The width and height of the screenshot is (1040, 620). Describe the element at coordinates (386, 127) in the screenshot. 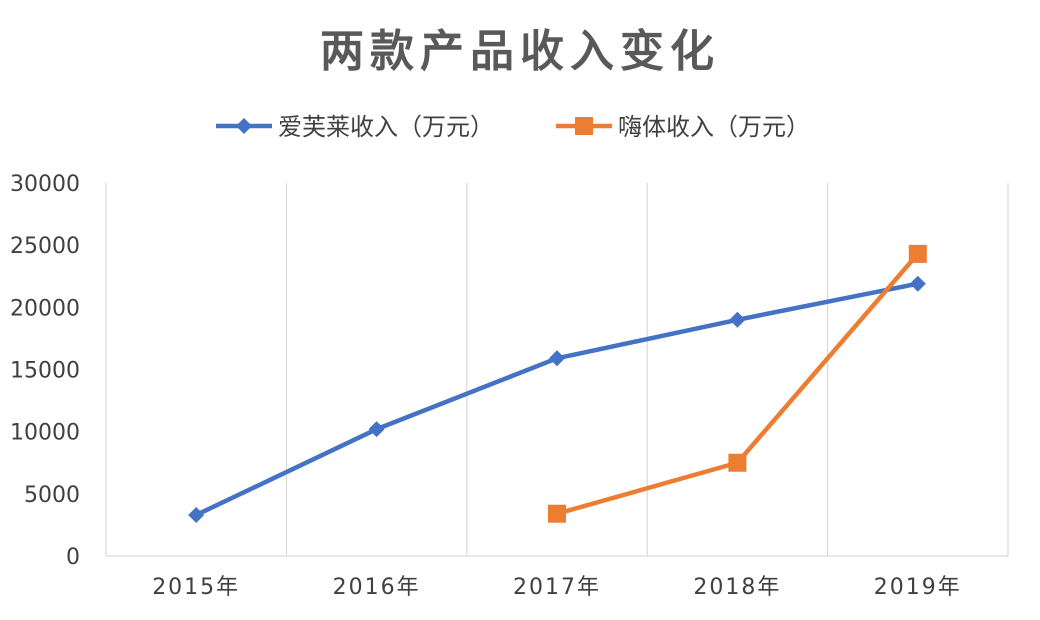

I see `legend-label: 爱芙莱收入（万元）` at that location.